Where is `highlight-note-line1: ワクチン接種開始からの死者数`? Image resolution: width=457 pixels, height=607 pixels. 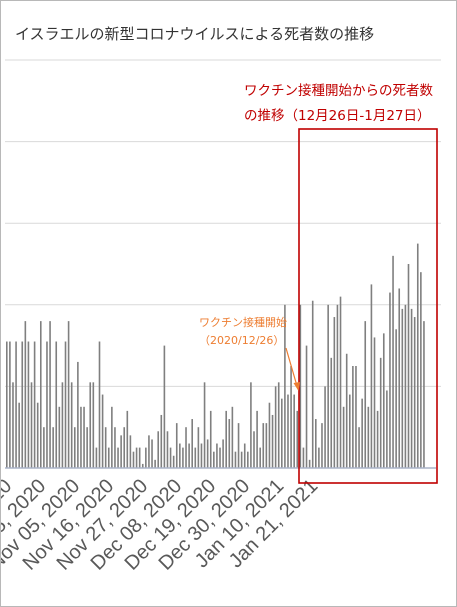 highlight-note-line1: ワクチン接種開始からの死者数 is located at coordinates (338, 90).